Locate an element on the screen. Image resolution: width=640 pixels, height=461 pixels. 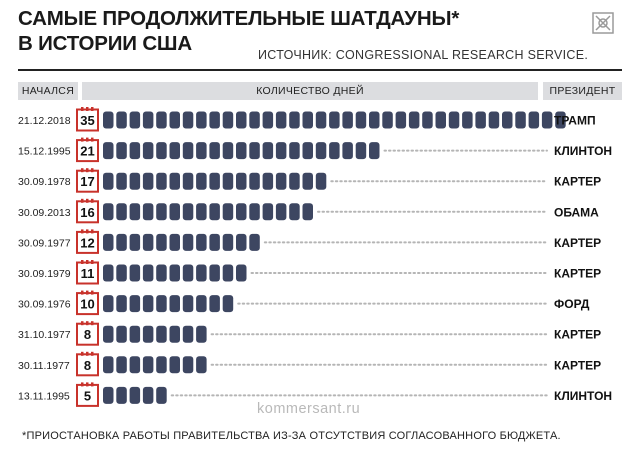
start-date: 30.11.1977 is located at coordinates (44, 366).